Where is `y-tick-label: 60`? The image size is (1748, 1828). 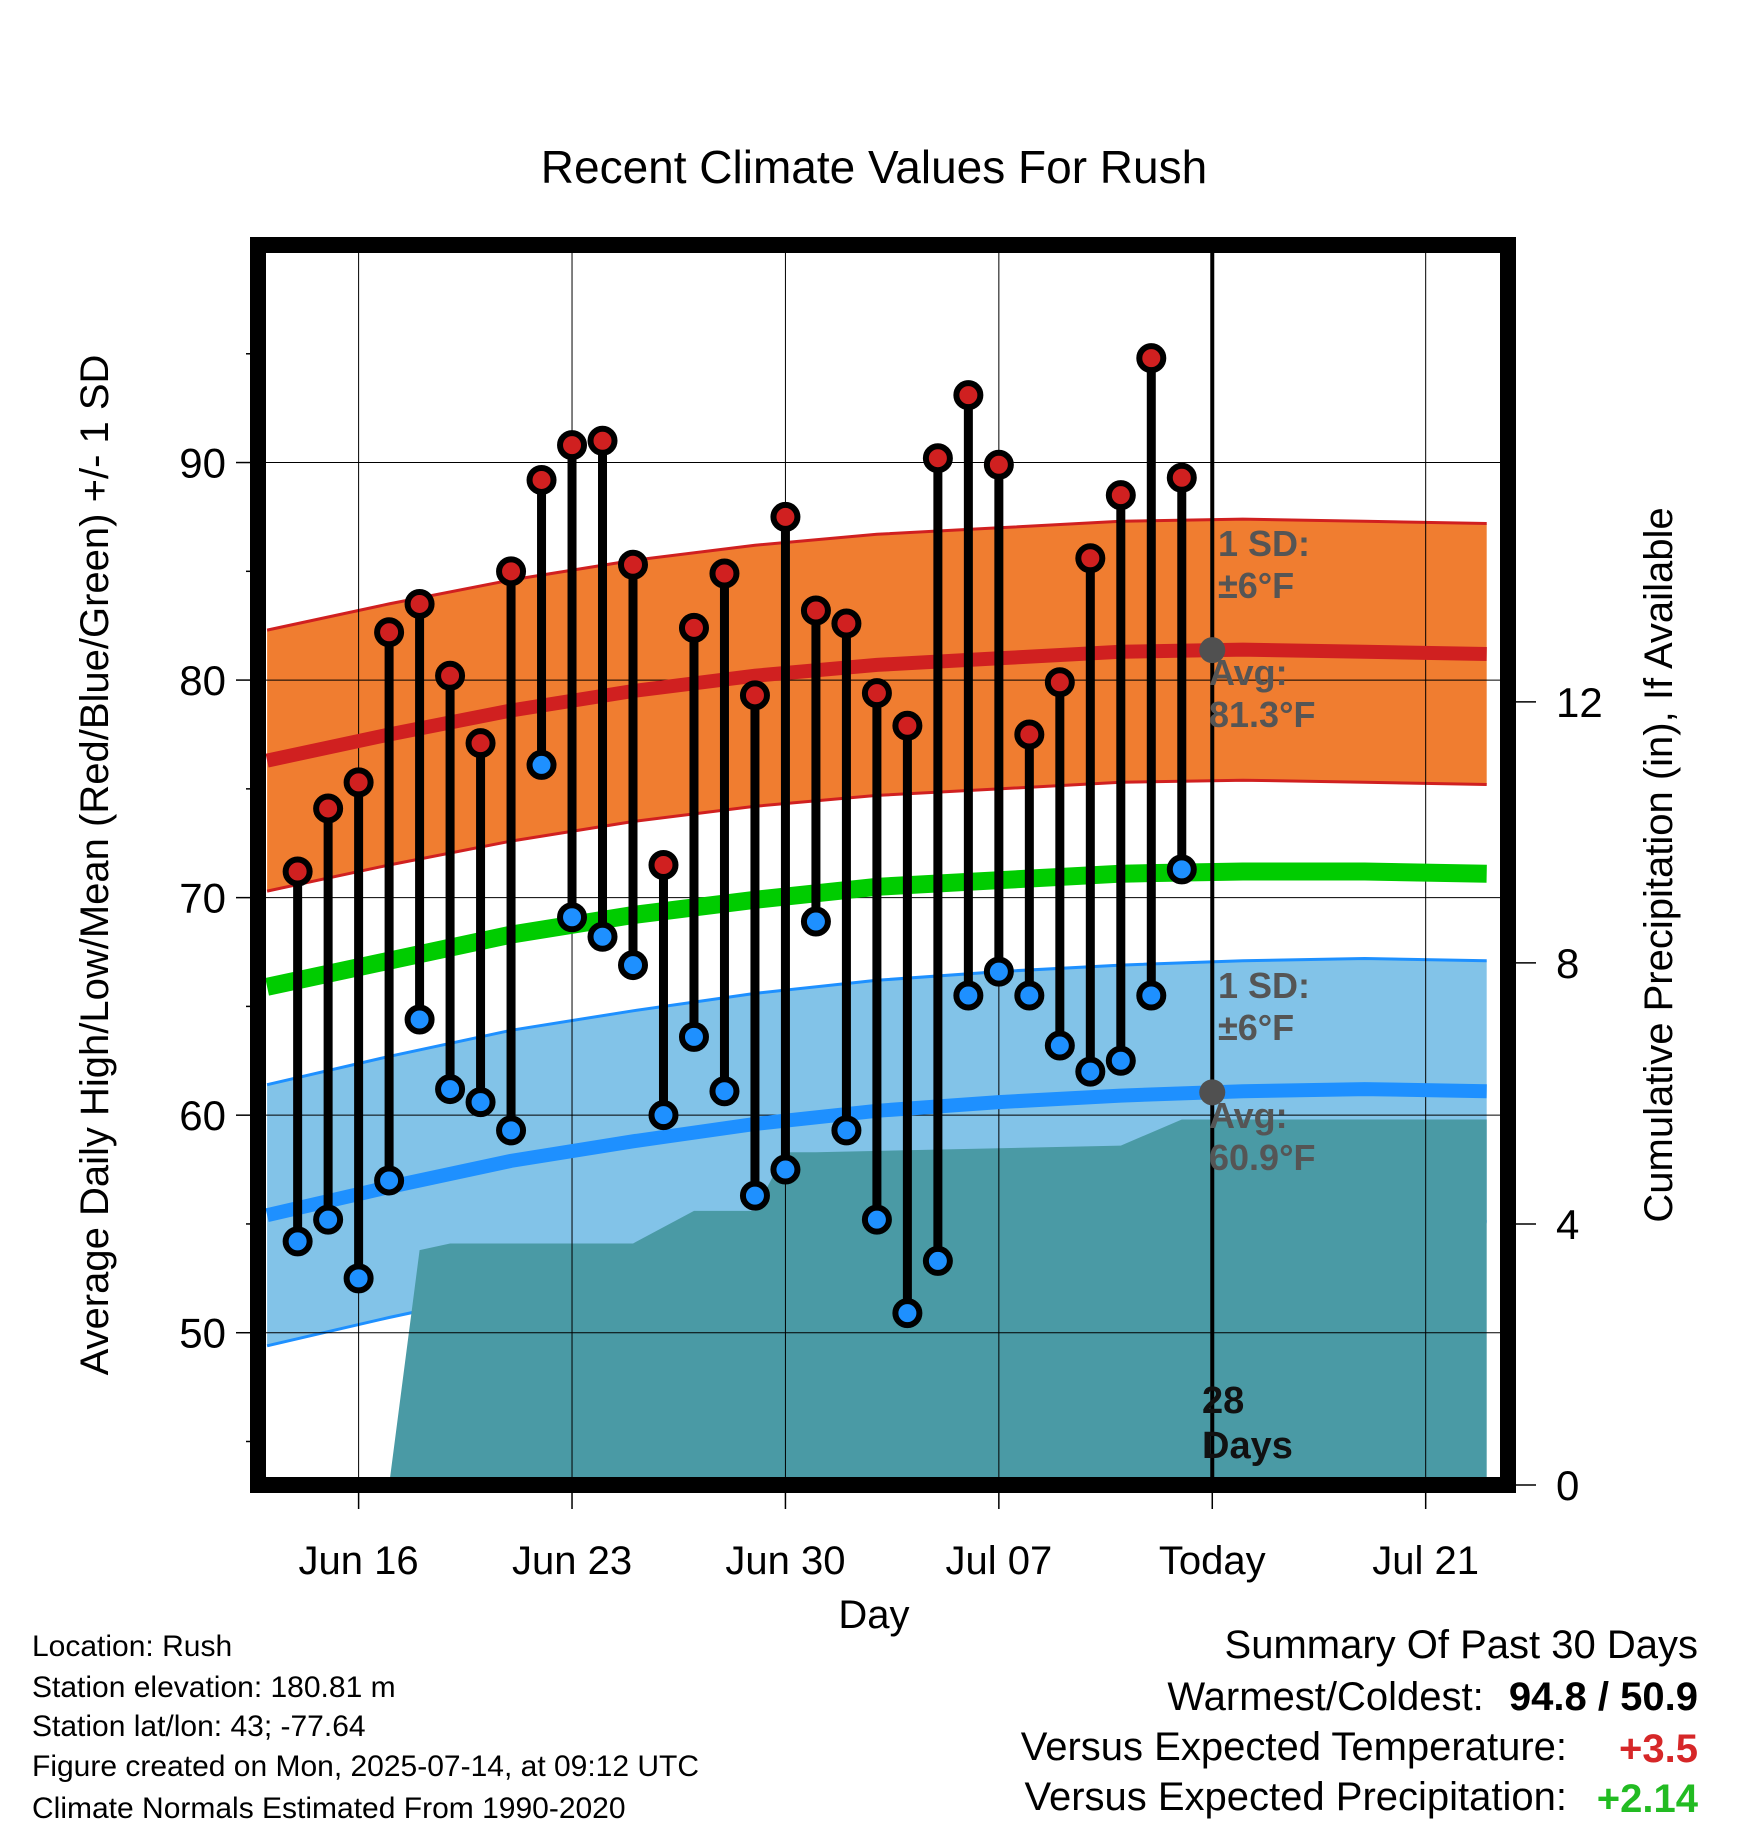
y-tick-label: 60 is located at coordinates (202, 1115).